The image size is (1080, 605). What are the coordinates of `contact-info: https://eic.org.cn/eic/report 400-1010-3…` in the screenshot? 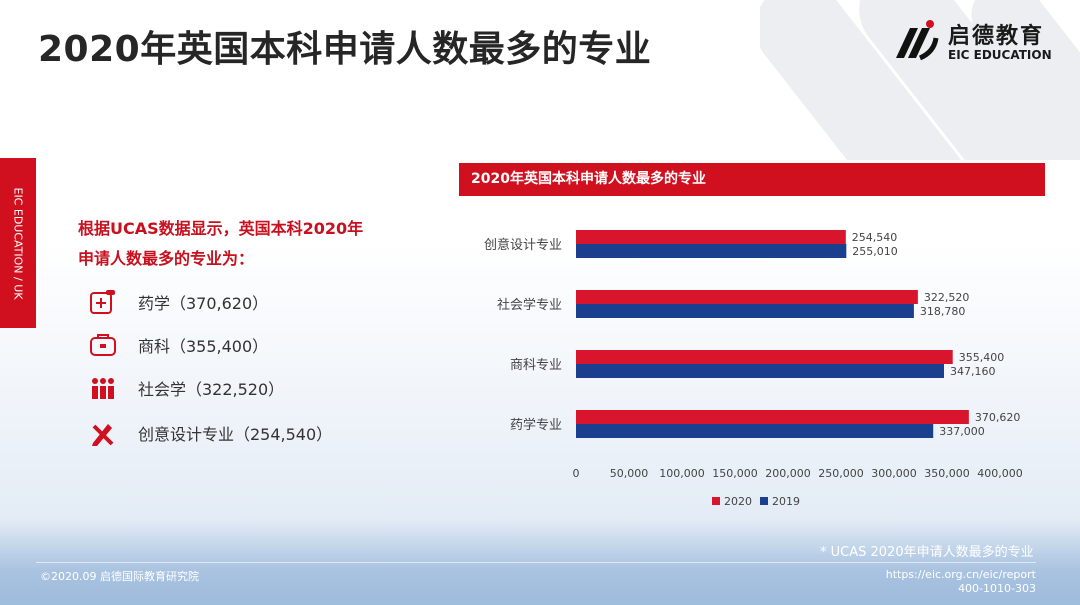 It's located at (961, 582).